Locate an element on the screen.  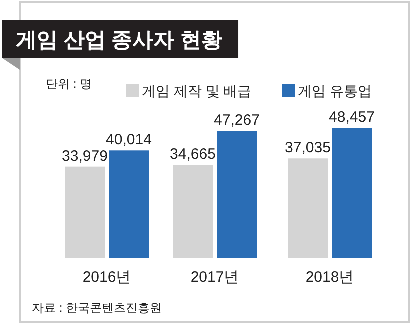
chart-title: 게임 산업 종사자 현황 is located at coordinates (119, 40).